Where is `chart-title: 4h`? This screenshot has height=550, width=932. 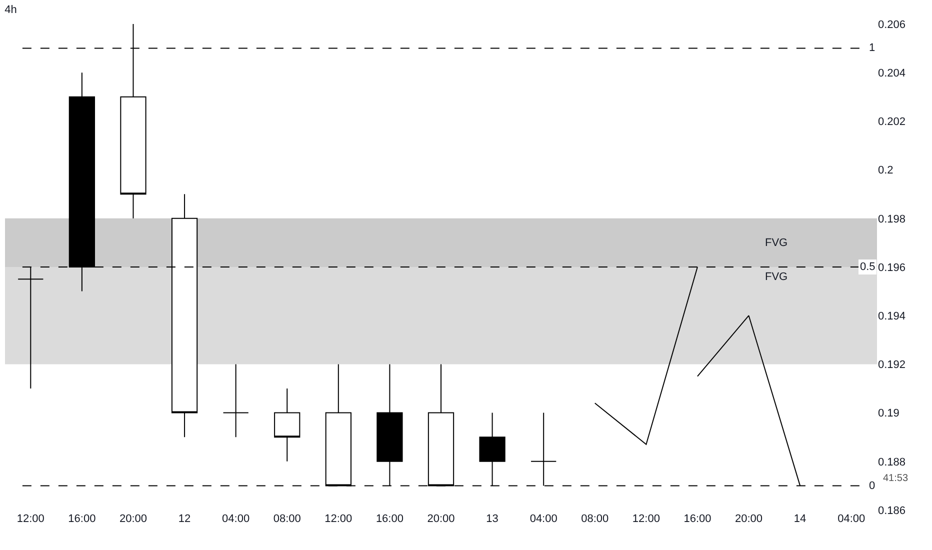
chart-title: 4h is located at coordinates (10, 10).